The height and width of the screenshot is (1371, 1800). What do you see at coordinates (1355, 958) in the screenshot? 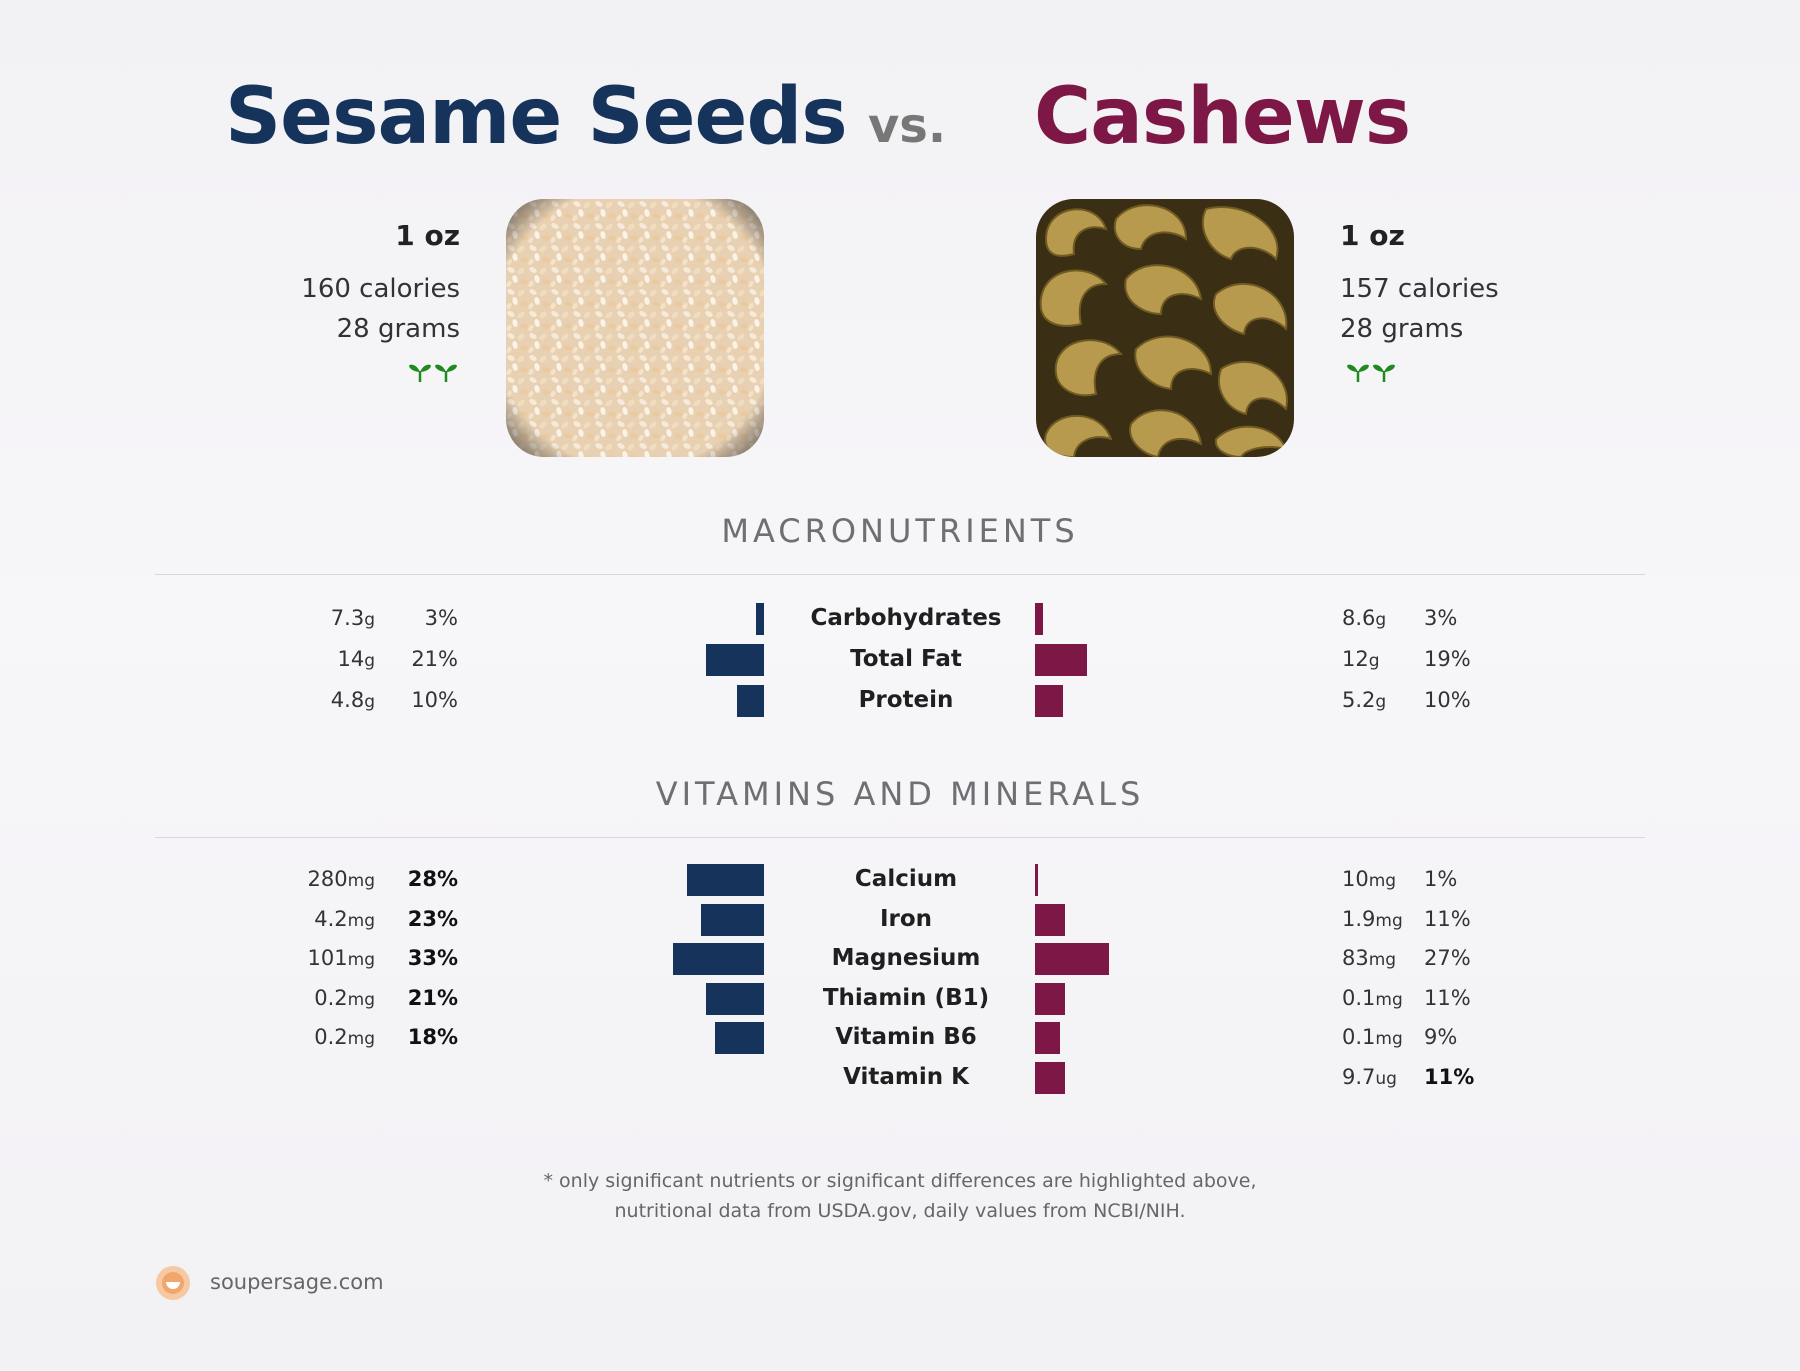
I see `cashews-amount-amount: 83` at bounding box center [1355, 958].